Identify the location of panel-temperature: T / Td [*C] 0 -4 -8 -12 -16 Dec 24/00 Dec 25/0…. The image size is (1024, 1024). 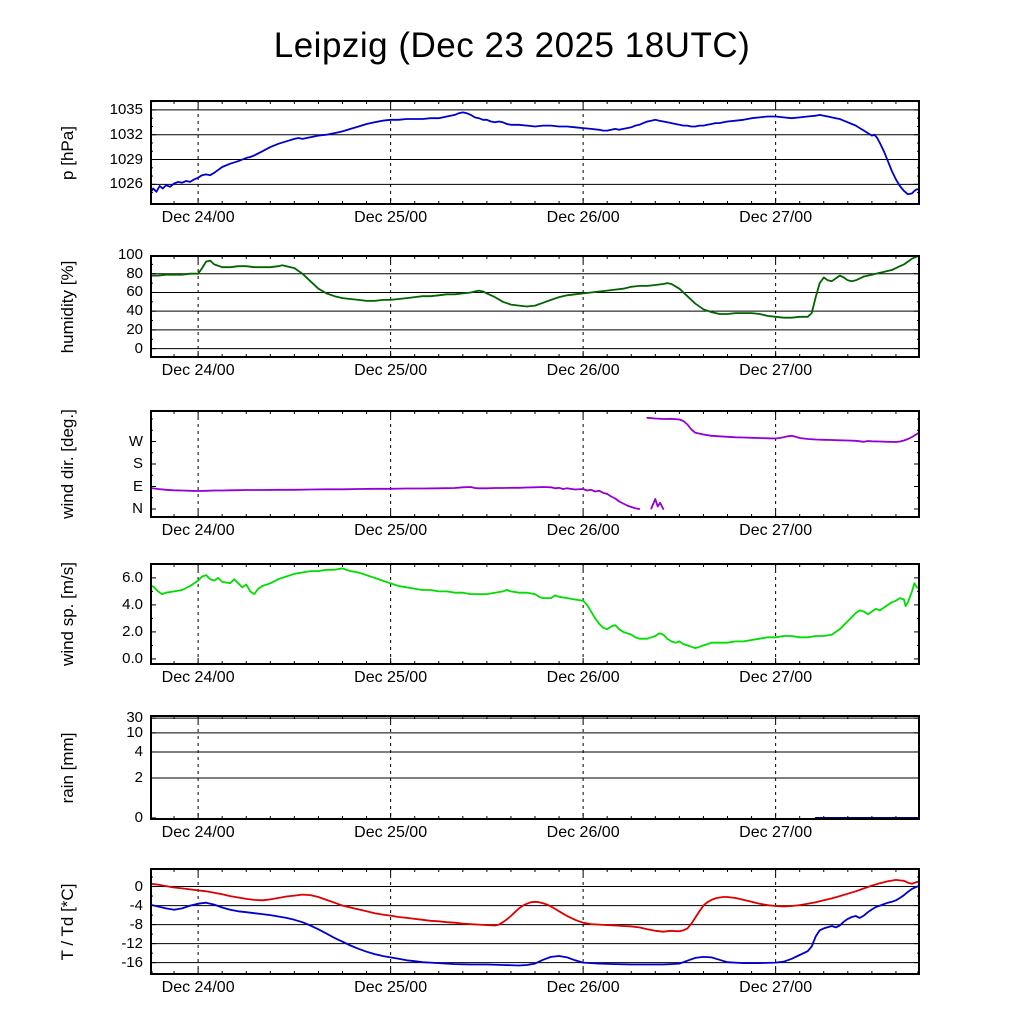
(512, 932).